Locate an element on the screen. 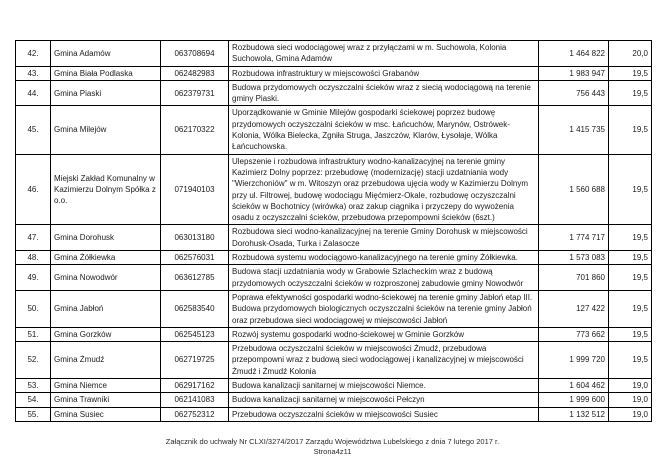  cell-code: 062583540 is located at coordinates (194, 308).